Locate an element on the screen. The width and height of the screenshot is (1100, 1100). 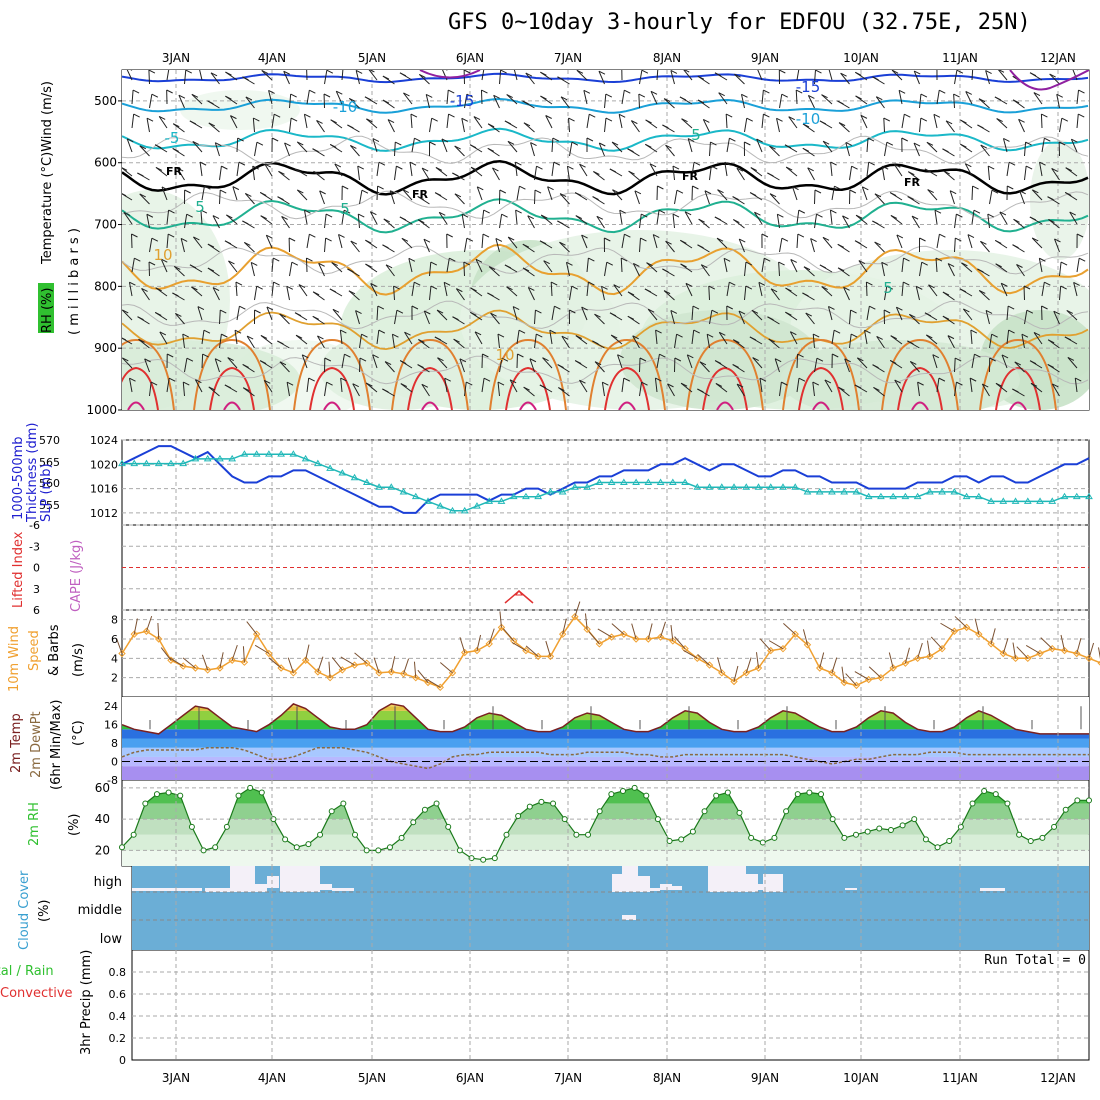
hot-core-contour is located at coordinates (332, 405).